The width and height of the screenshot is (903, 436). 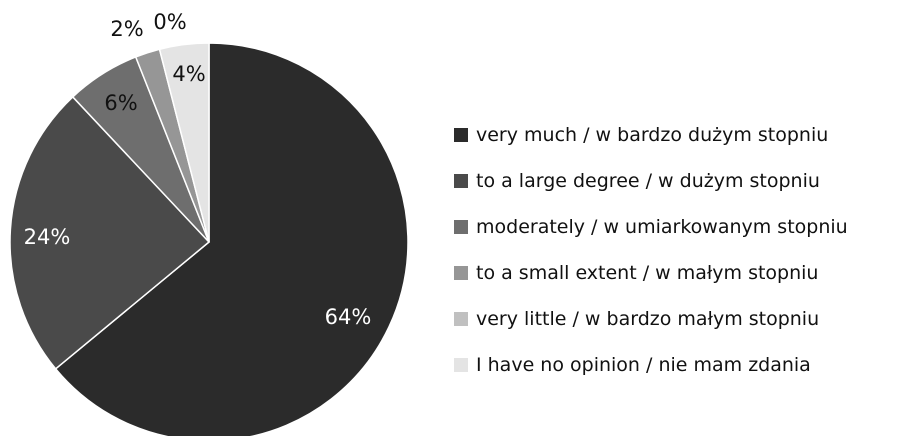 I want to click on legend-label: to a small extent / w małym stopniu, so click(x=647, y=273).